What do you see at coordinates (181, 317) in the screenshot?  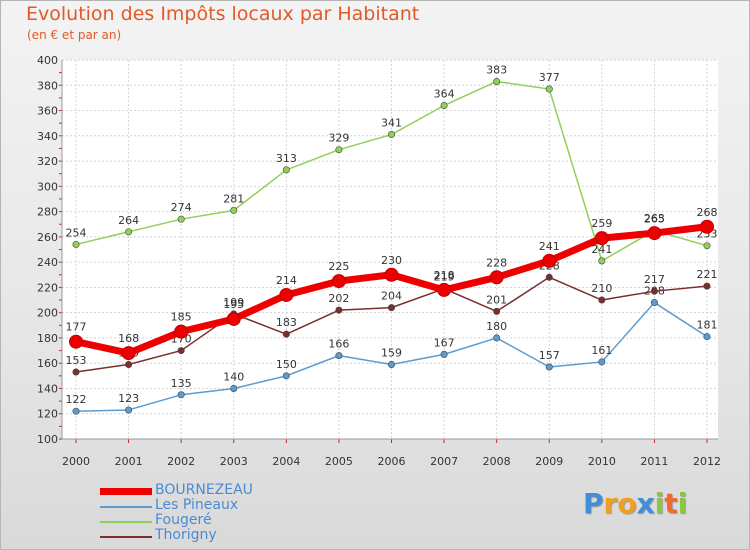 I see `data-label: 185` at bounding box center [181, 317].